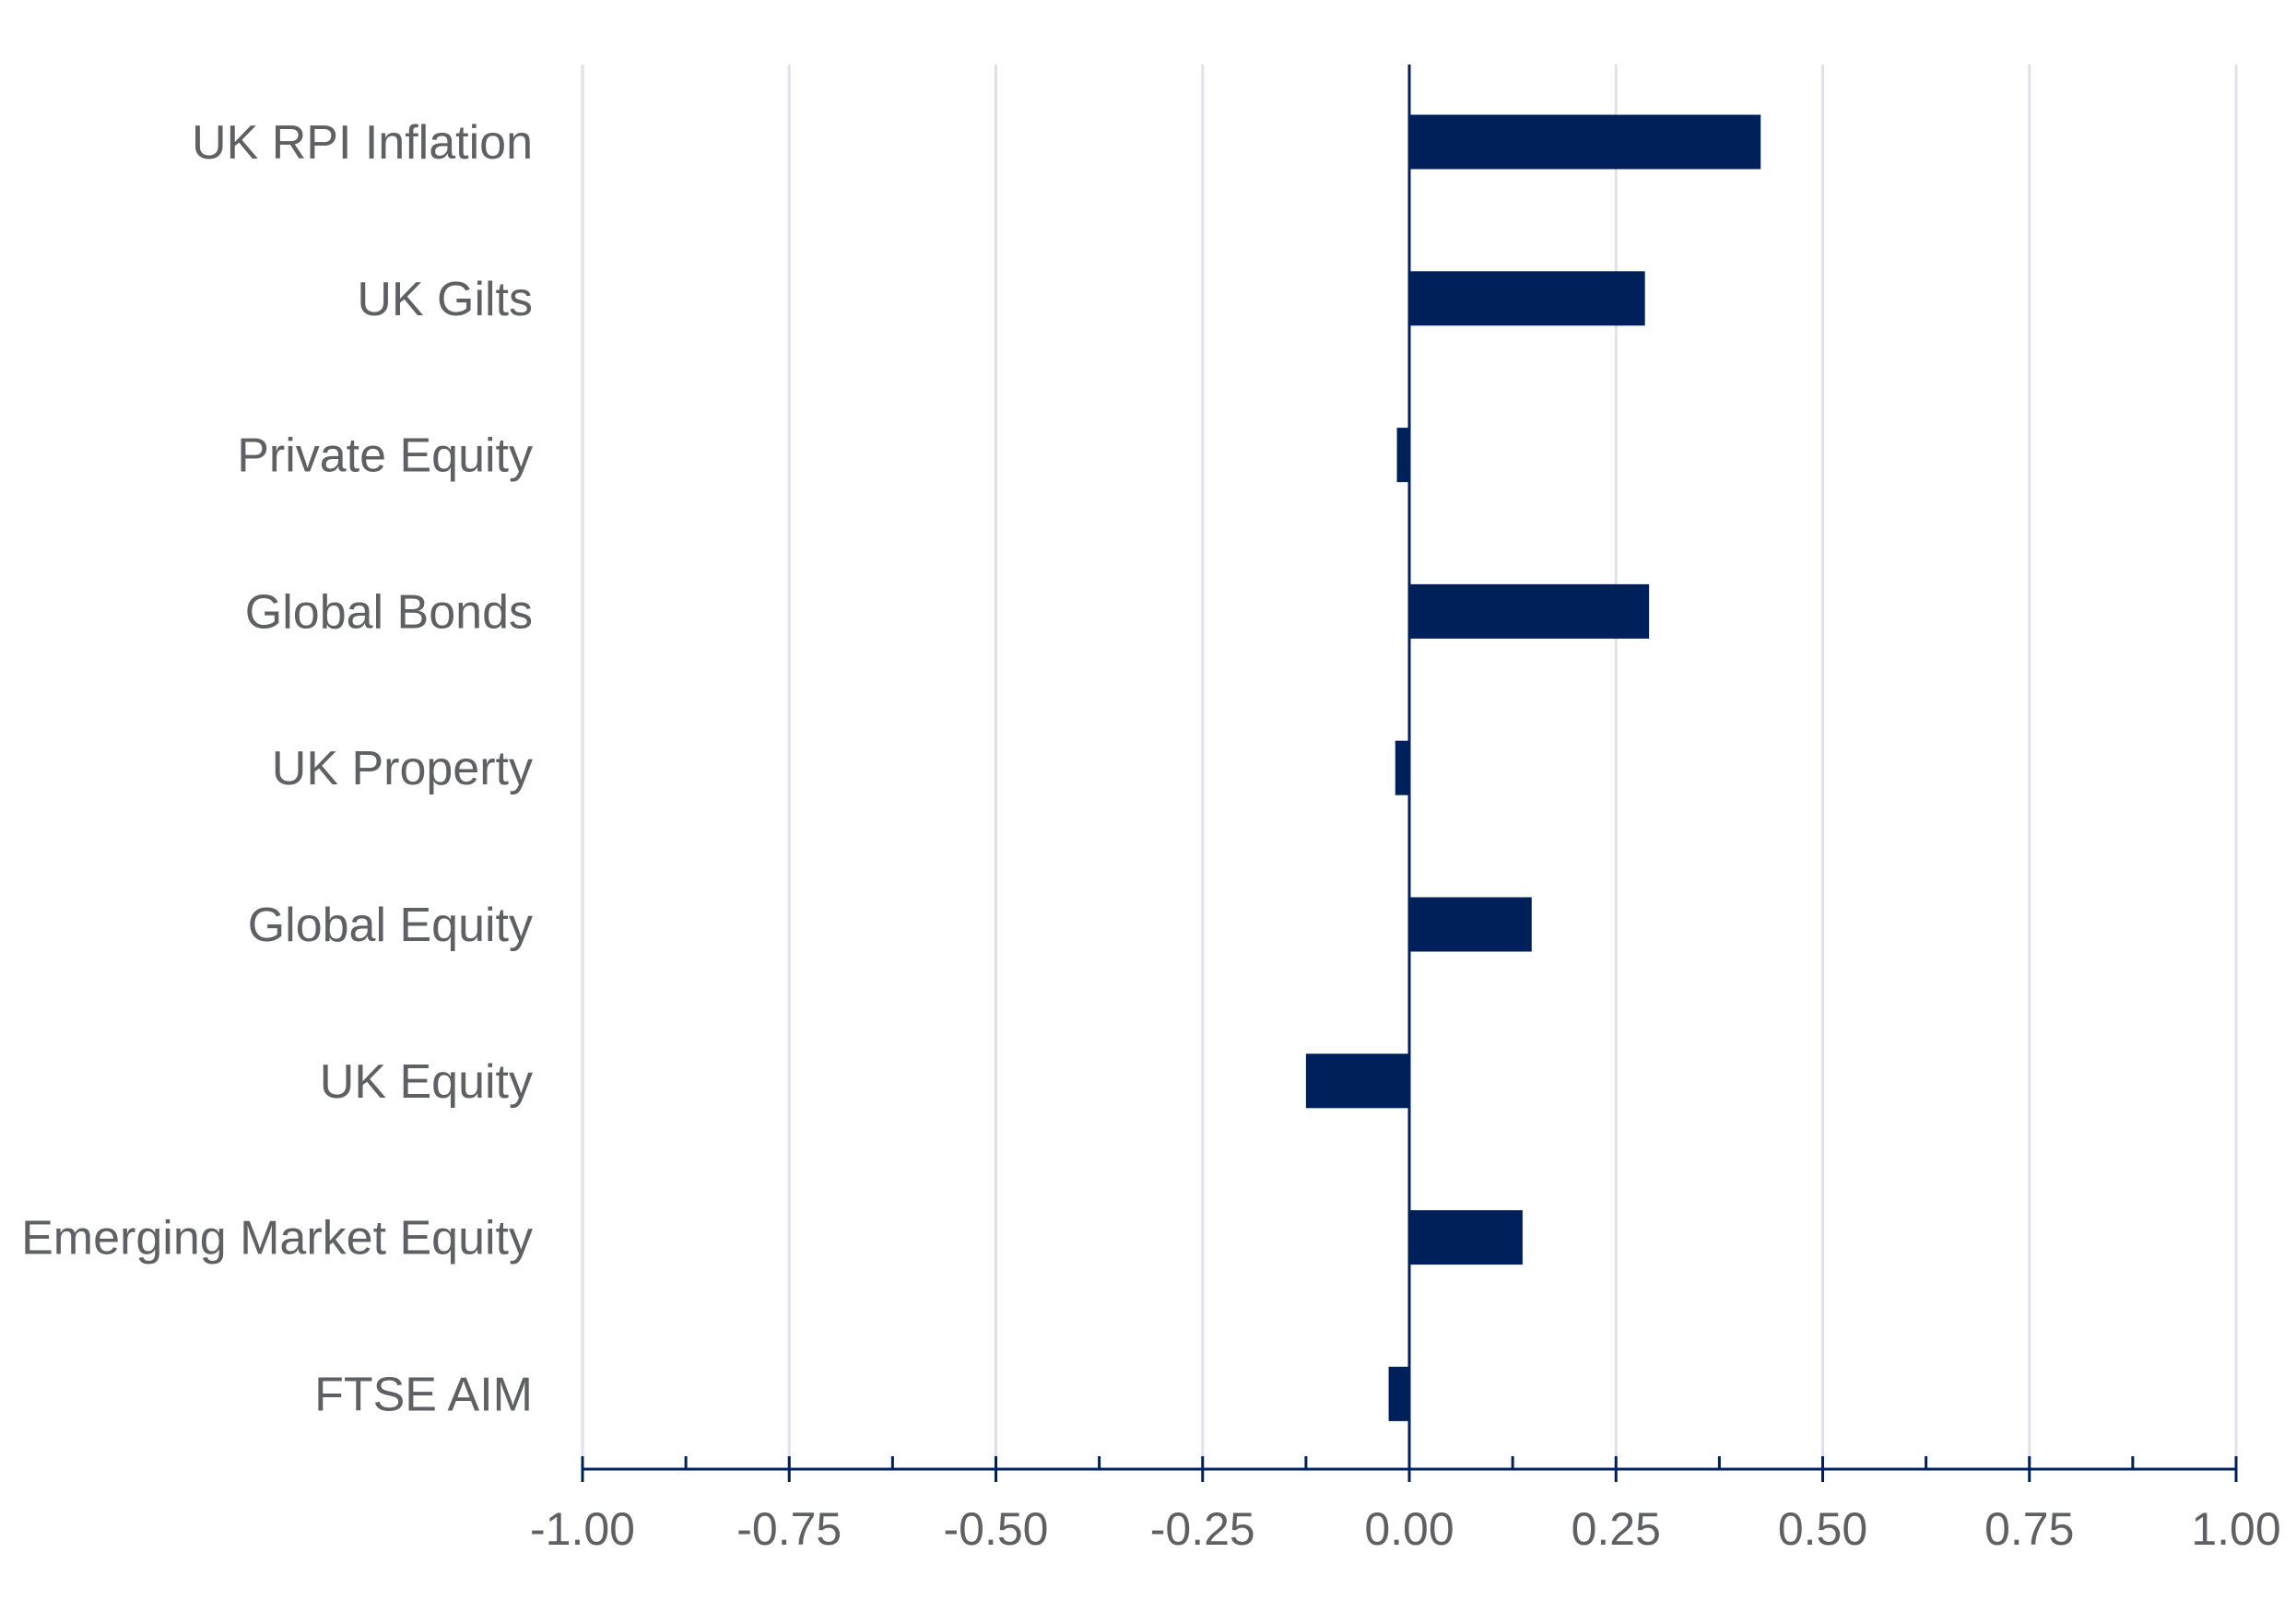 Image resolution: width=2296 pixels, height=1600 pixels. Describe the element at coordinates (277, 1238) in the screenshot. I see `category-label-7: Emerging Market Equity` at that location.